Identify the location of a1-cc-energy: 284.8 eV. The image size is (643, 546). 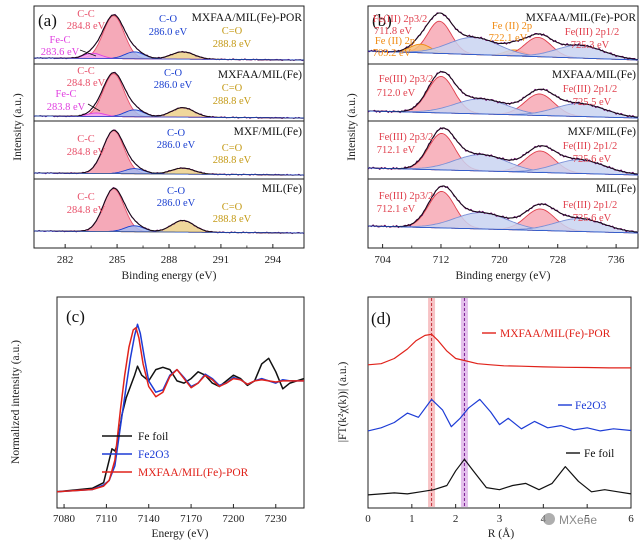
(86, 26).